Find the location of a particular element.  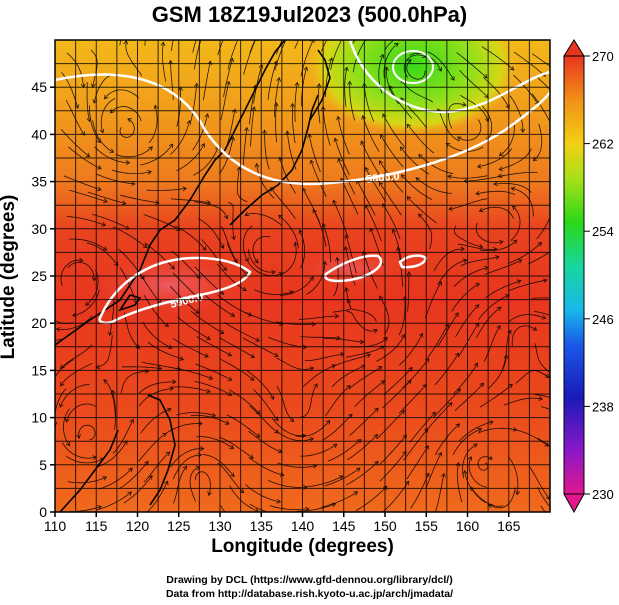

x-tick-label: 135 is located at coordinates (262, 526).